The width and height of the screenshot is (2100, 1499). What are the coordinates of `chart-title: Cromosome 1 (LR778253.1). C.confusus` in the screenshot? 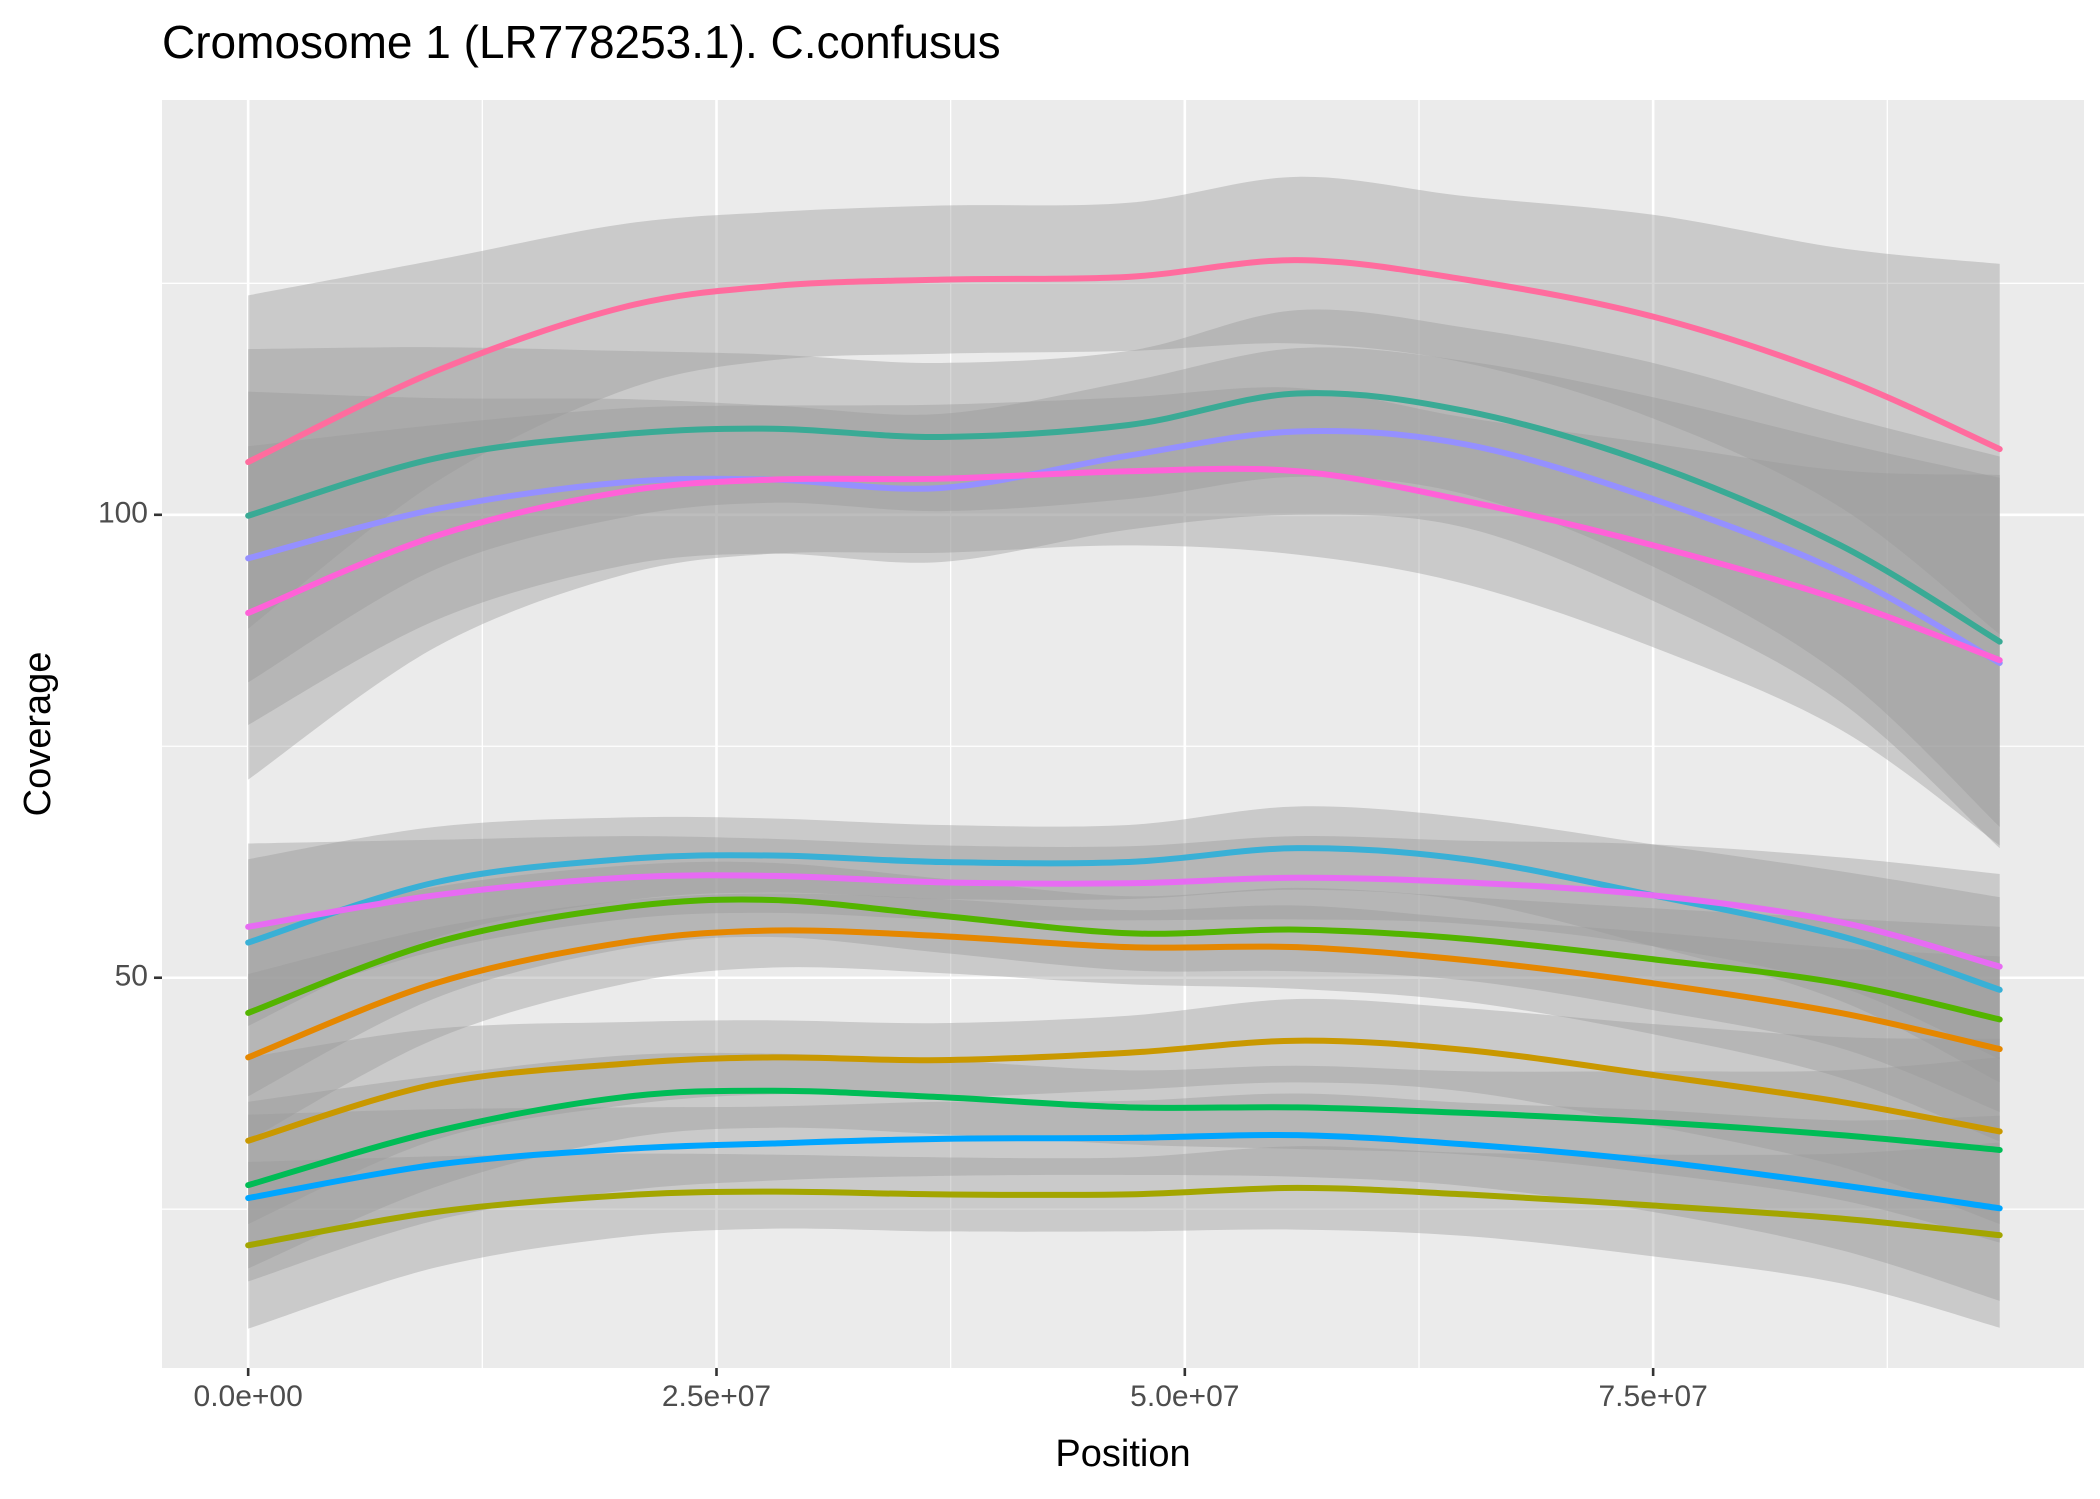 It's located at (581, 42).